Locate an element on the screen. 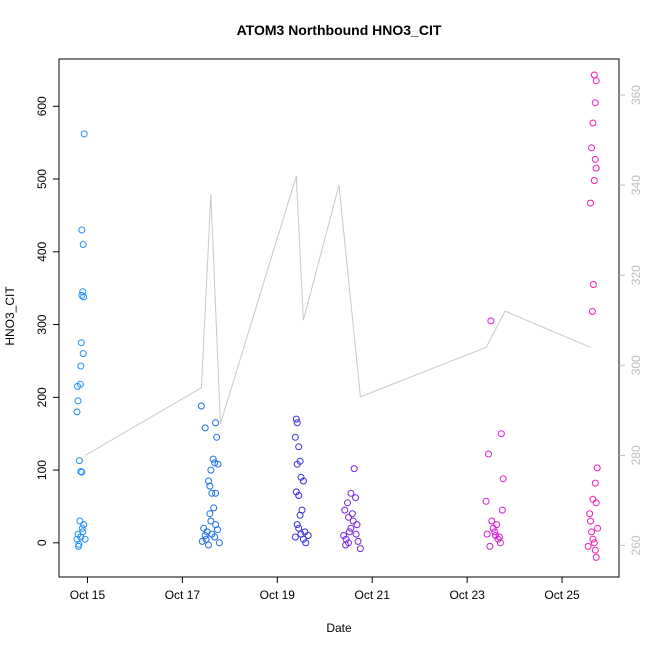 Image resolution: width=650 pixels, height=650 pixels. x-tick-label: Oct 23 is located at coordinates (467, 595).